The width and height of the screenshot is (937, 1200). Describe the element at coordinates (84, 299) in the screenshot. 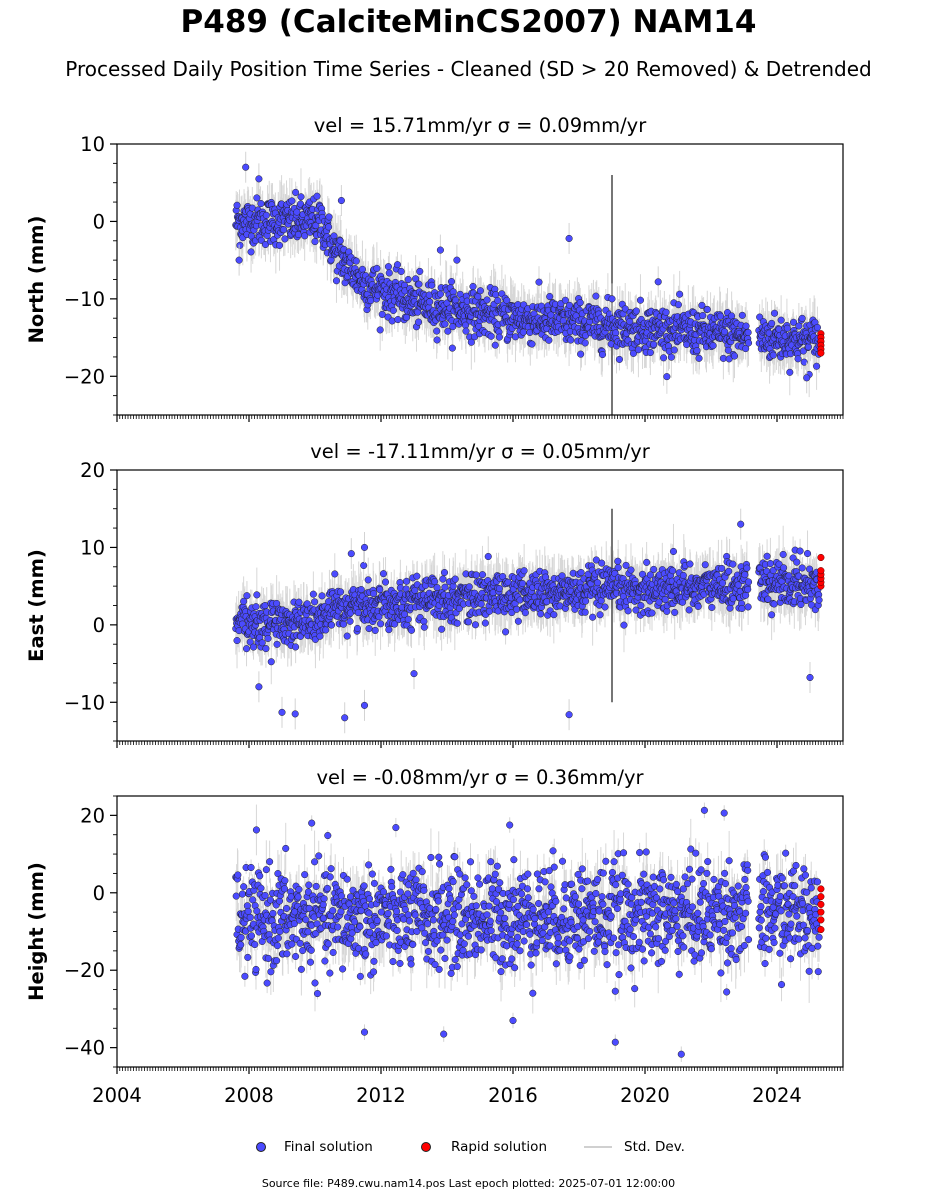

I see `y-tick-label: −10` at that location.